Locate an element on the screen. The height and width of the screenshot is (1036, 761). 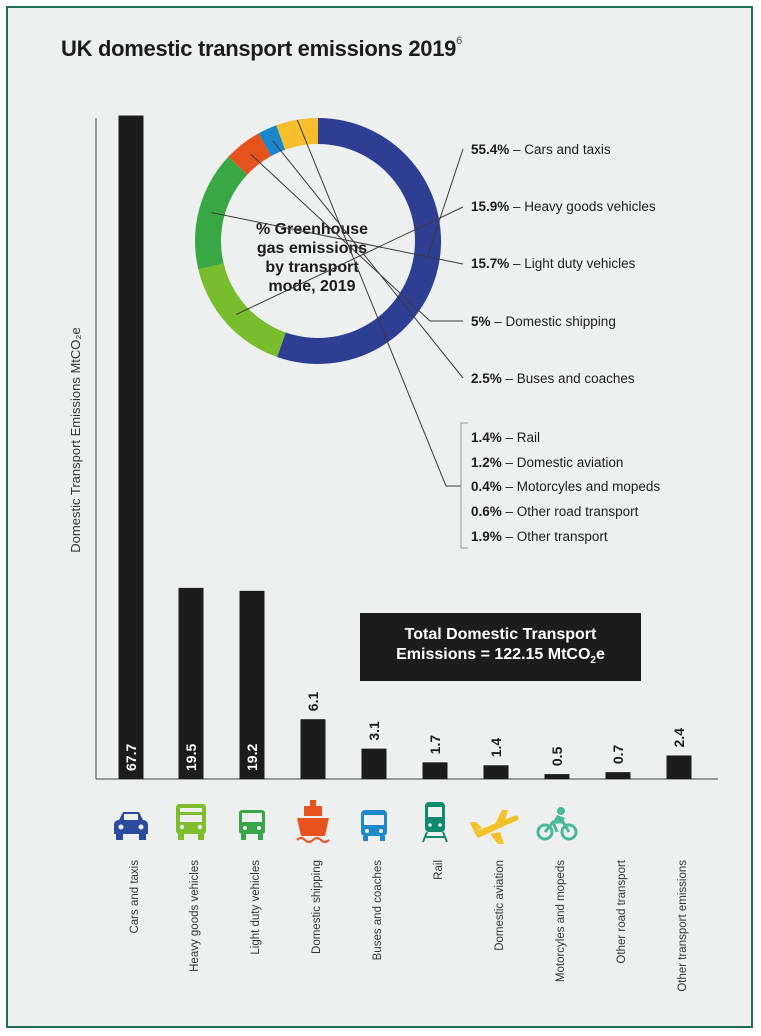
category-label-2: Heavy goods vehicles is located at coordinates (195, 916).